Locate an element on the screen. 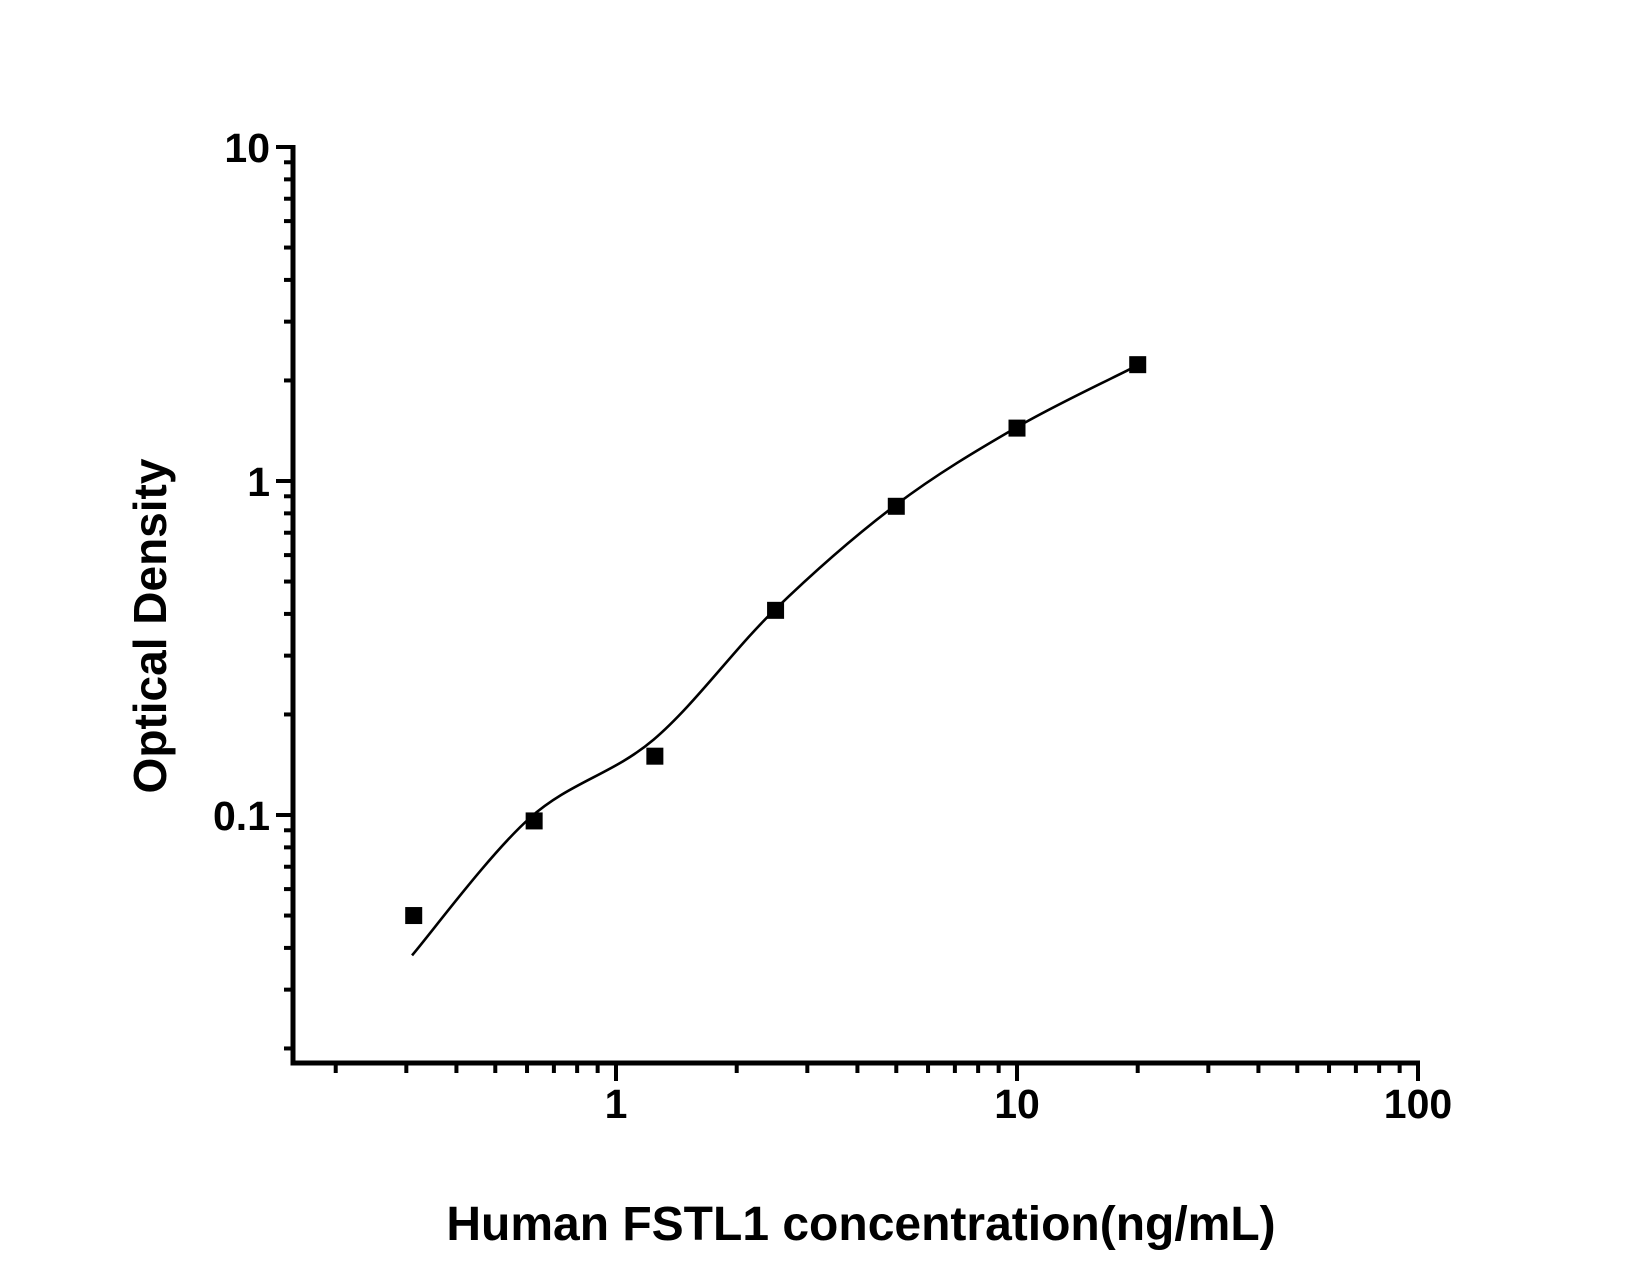 The image size is (1650, 1275). x-tick-label: 1 is located at coordinates (616, 1104).